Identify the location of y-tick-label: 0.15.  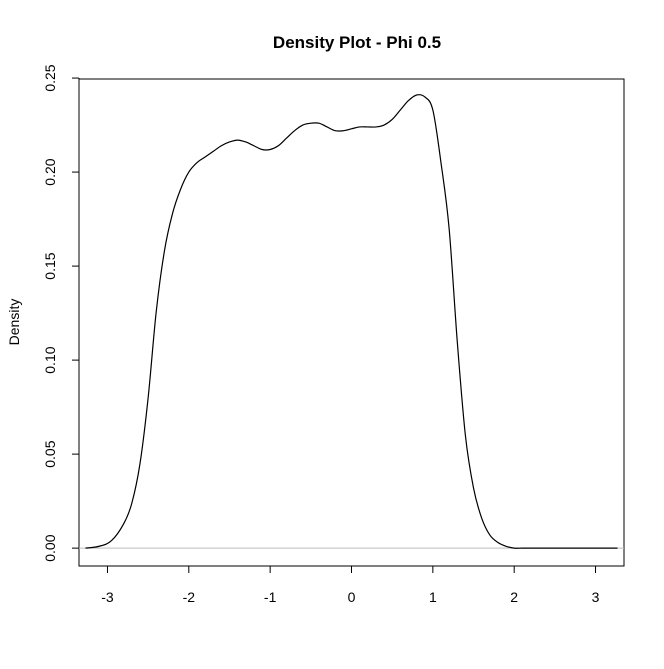
(50, 265).